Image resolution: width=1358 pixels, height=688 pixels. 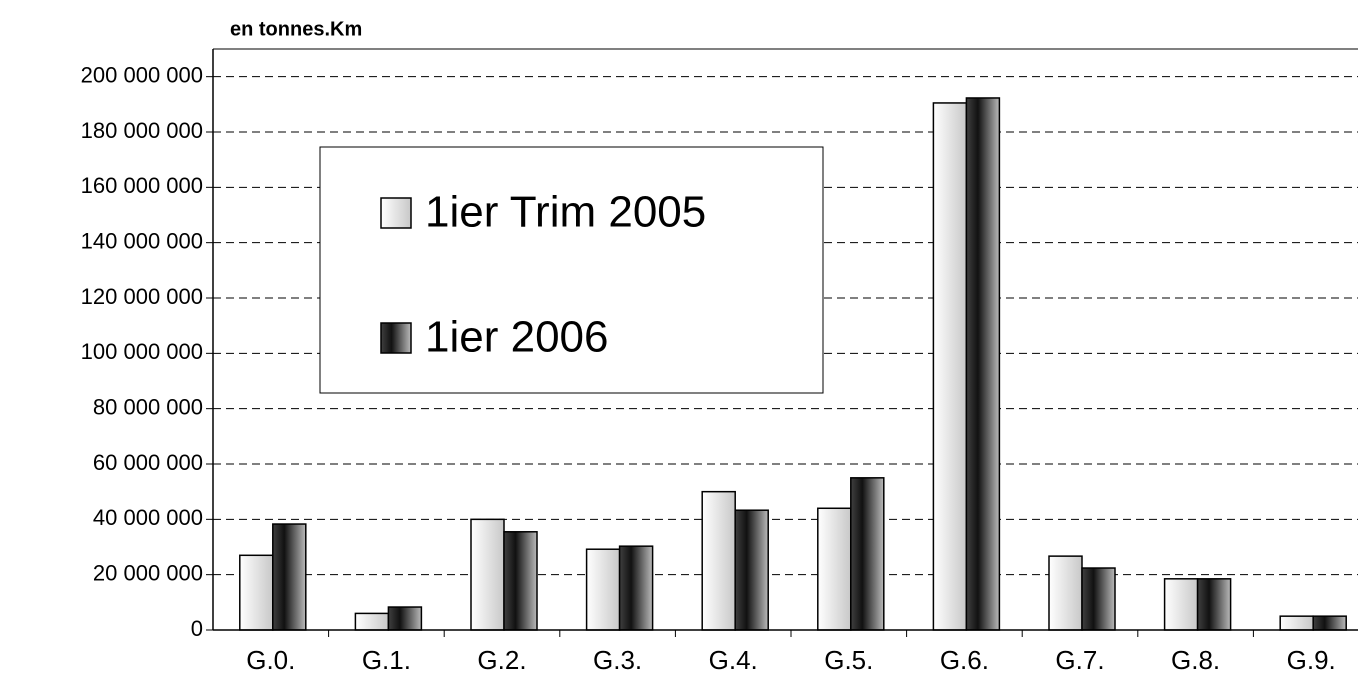 I want to click on x-tick-label: G.7., so click(x=1079, y=660).